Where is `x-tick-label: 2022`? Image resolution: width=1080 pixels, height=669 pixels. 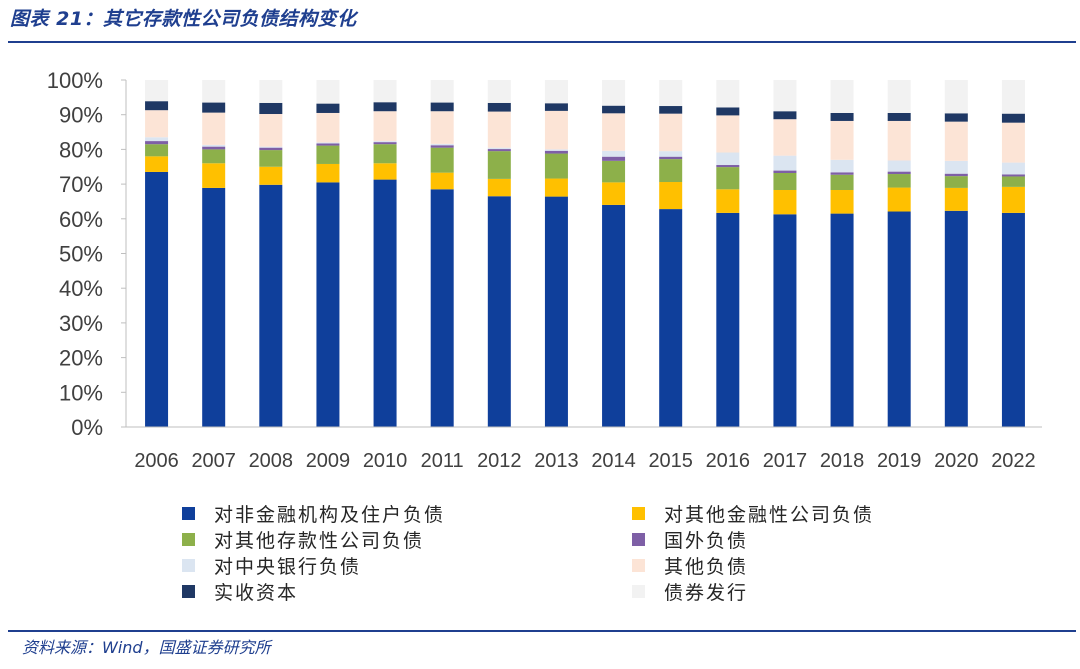
x-tick-label: 2022 is located at coordinates (1013, 461).